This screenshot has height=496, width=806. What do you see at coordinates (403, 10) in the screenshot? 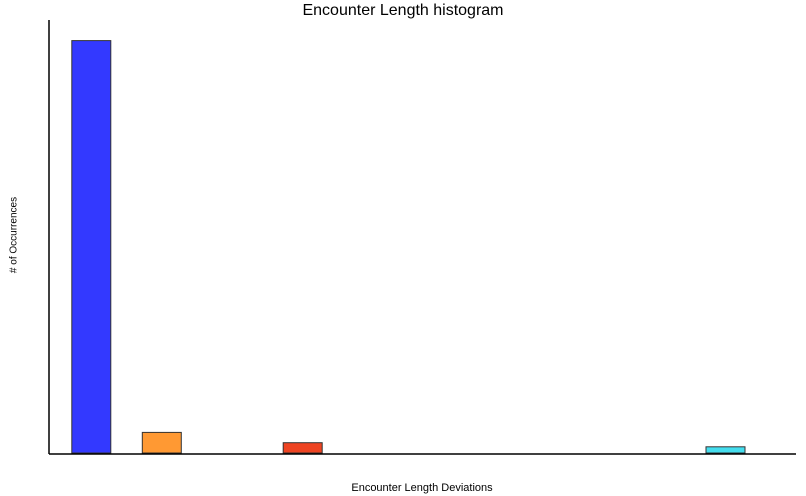
I see `chart-title: Encounter Length histogram` at bounding box center [403, 10].